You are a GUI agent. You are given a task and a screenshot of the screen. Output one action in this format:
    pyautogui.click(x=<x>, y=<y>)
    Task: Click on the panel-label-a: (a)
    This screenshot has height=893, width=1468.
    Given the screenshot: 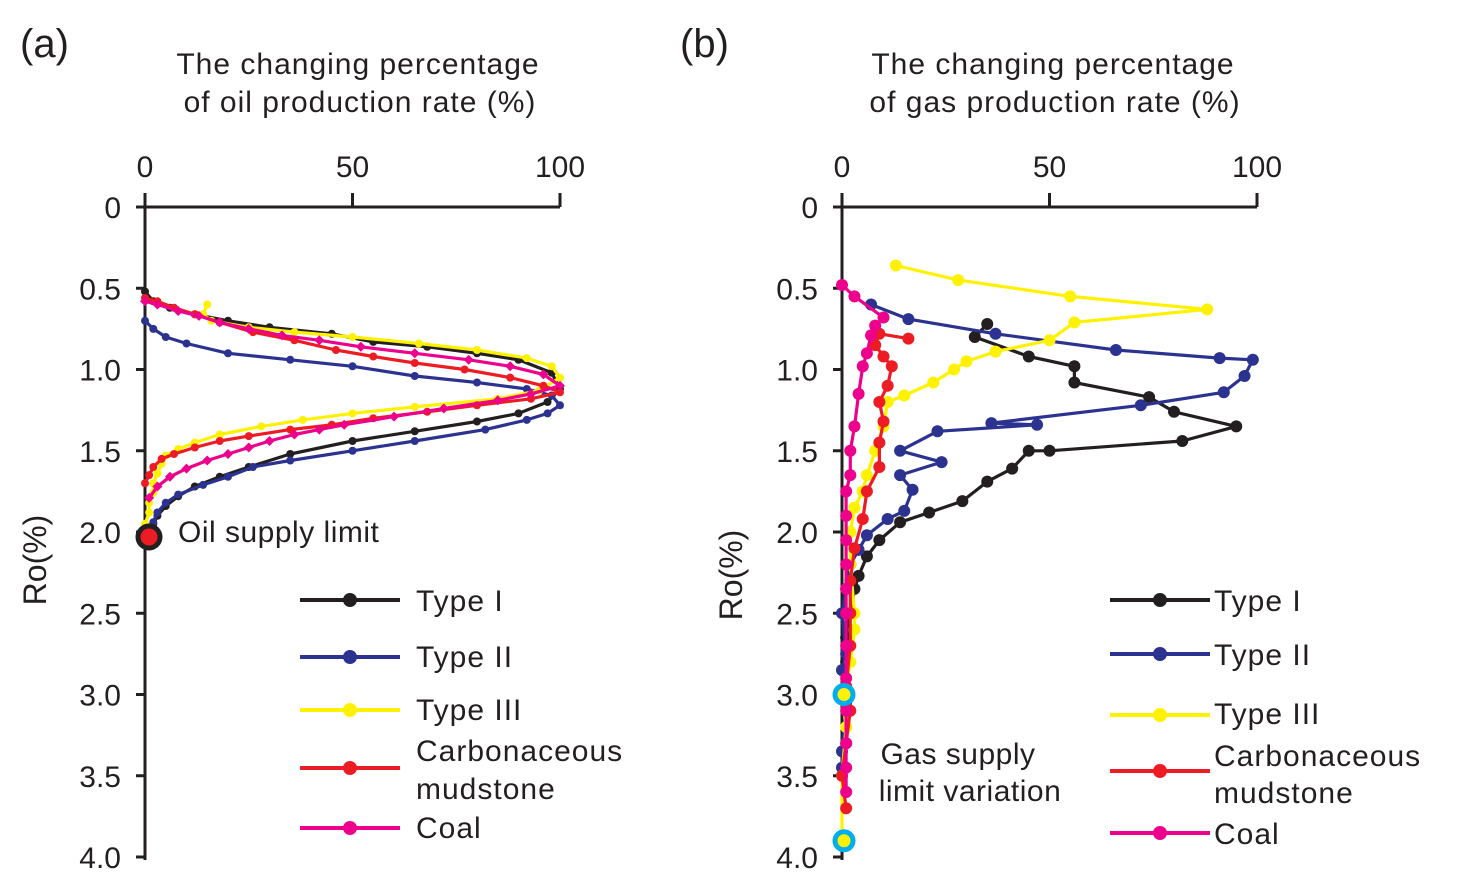 What is the action you would take?
    pyautogui.click(x=44, y=44)
    